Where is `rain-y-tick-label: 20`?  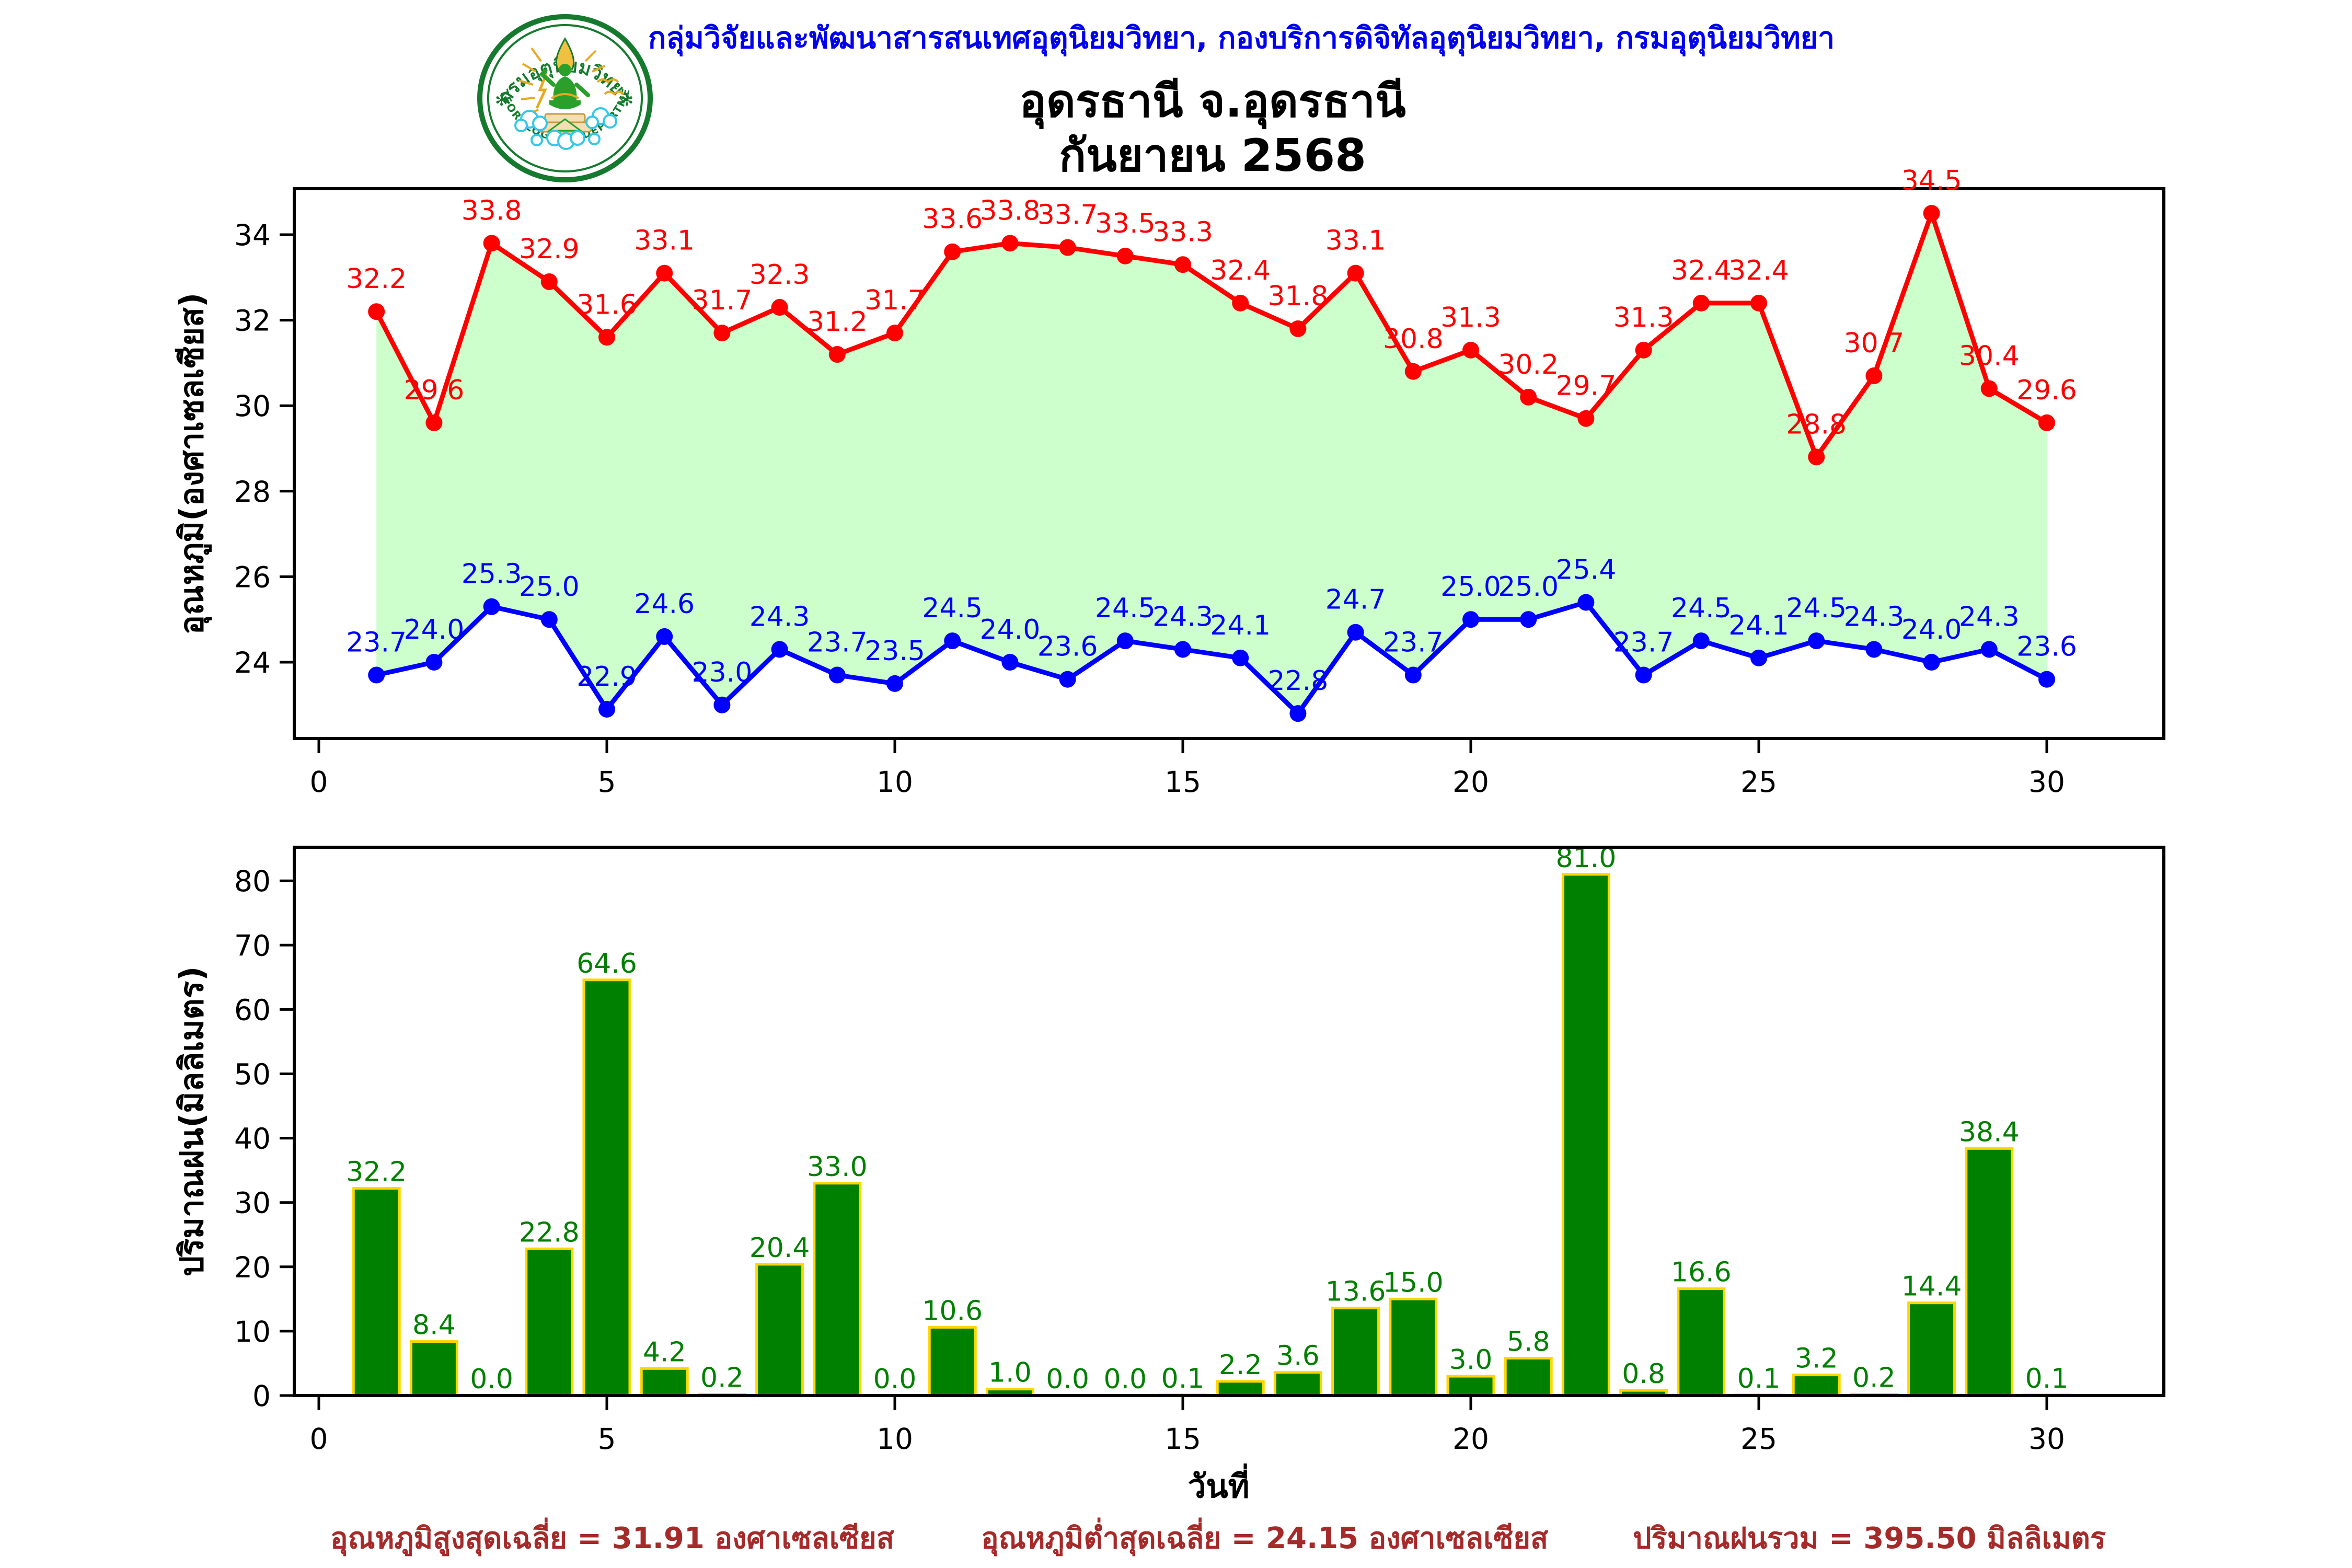
rain-y-tick-label: 20 is located at coordinates (252, 1267).